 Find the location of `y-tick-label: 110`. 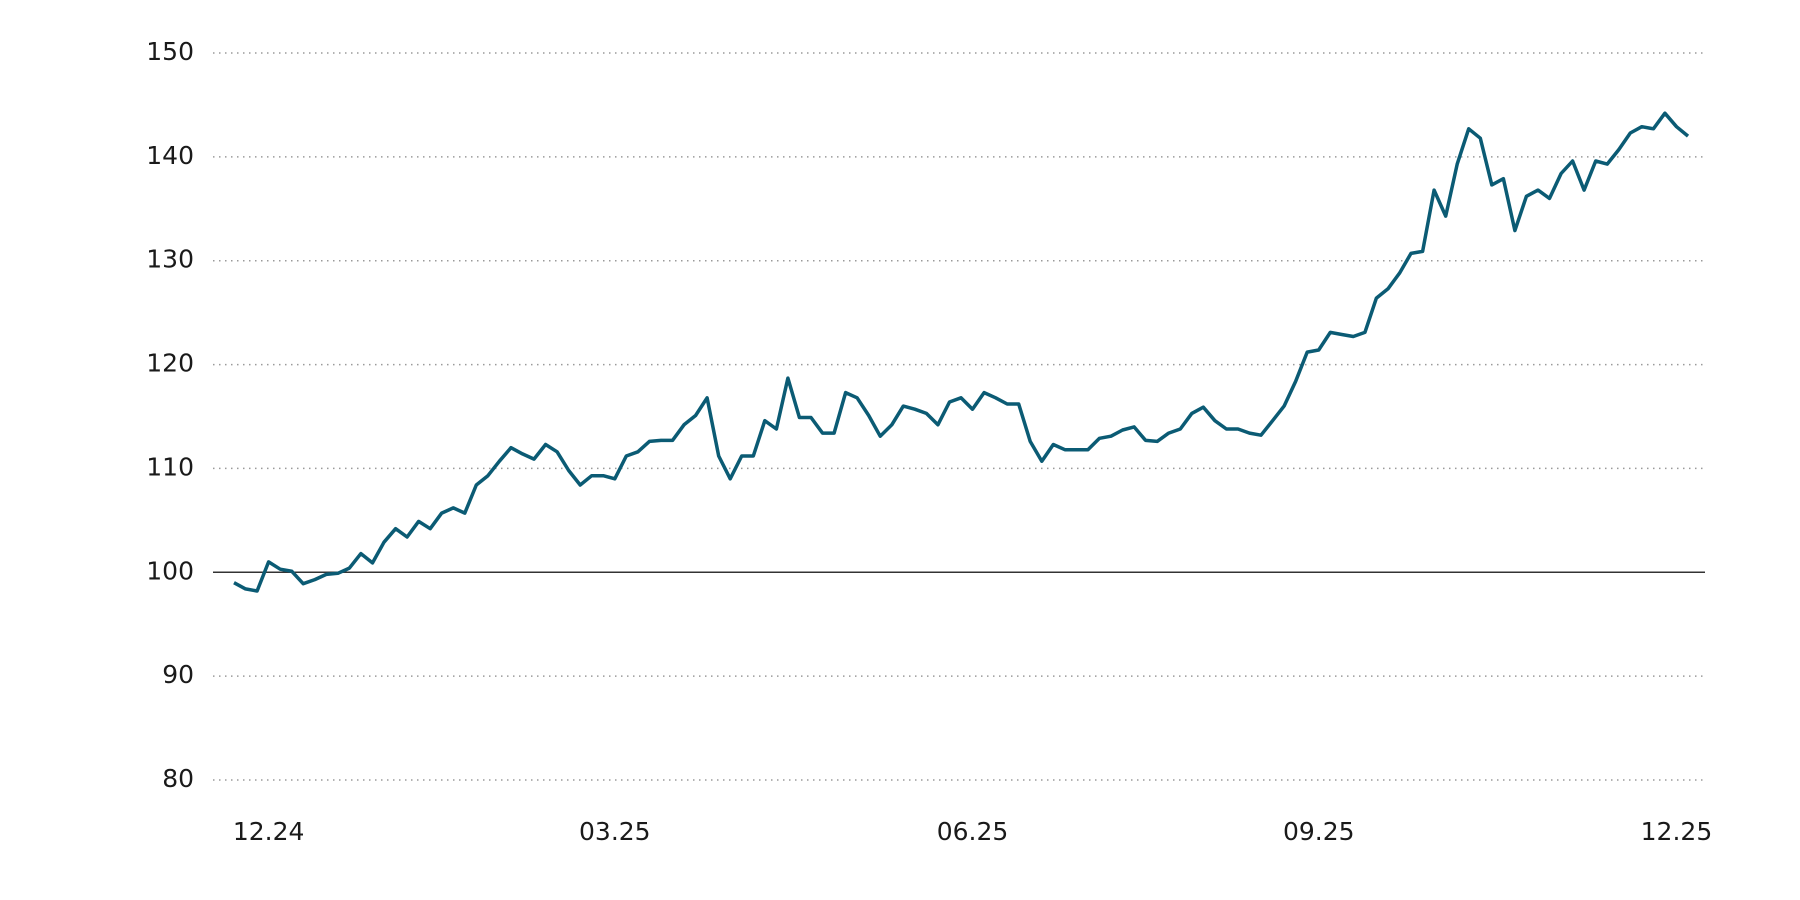

y-tick-label: 110 is located at coordinates (170, 466).